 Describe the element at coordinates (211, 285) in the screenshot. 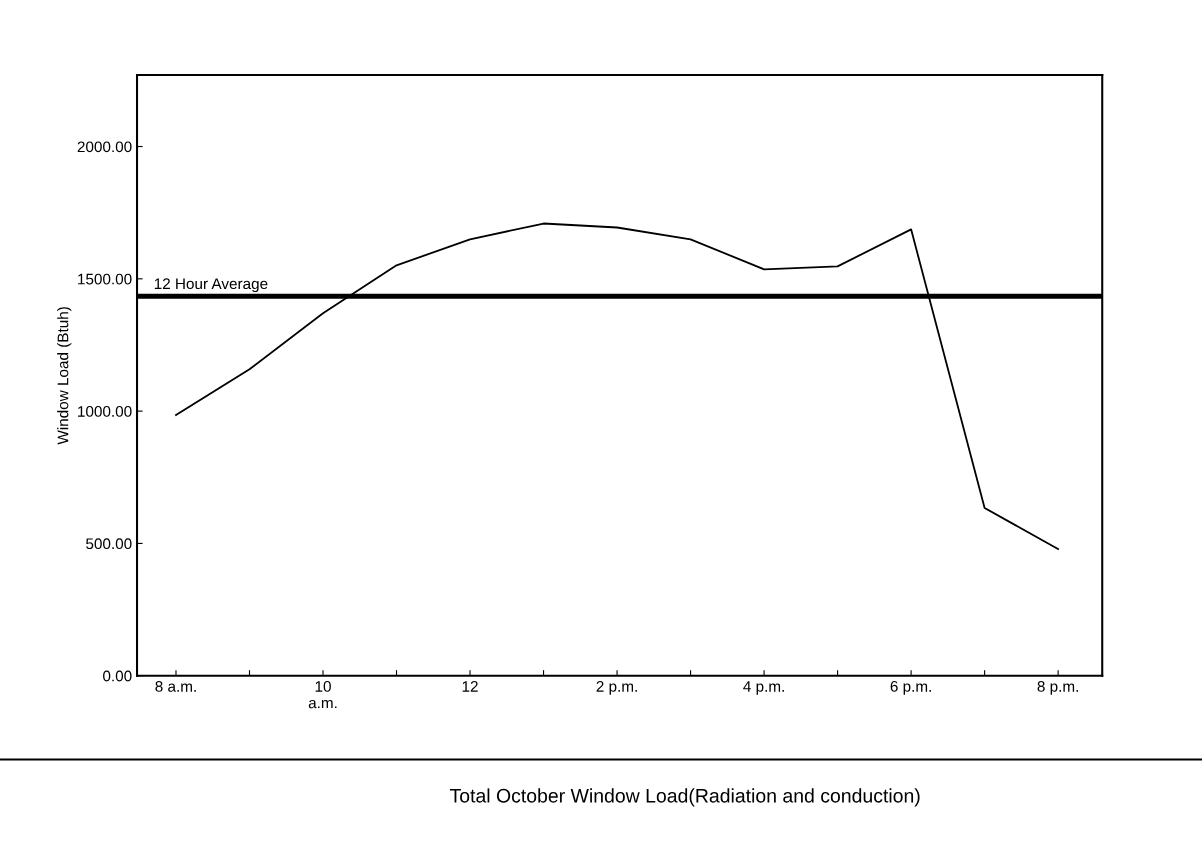

I see `ref-line-label: 12 Hour Average` at that location.